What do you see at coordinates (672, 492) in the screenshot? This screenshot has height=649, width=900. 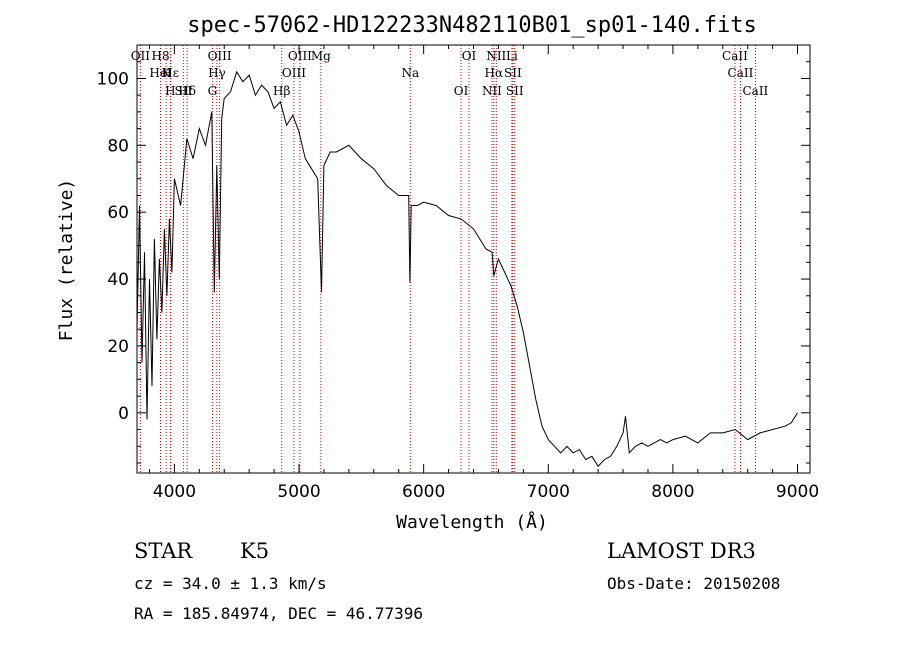 I see `x-tick-label: 8000` at bounding box center [672, 492].